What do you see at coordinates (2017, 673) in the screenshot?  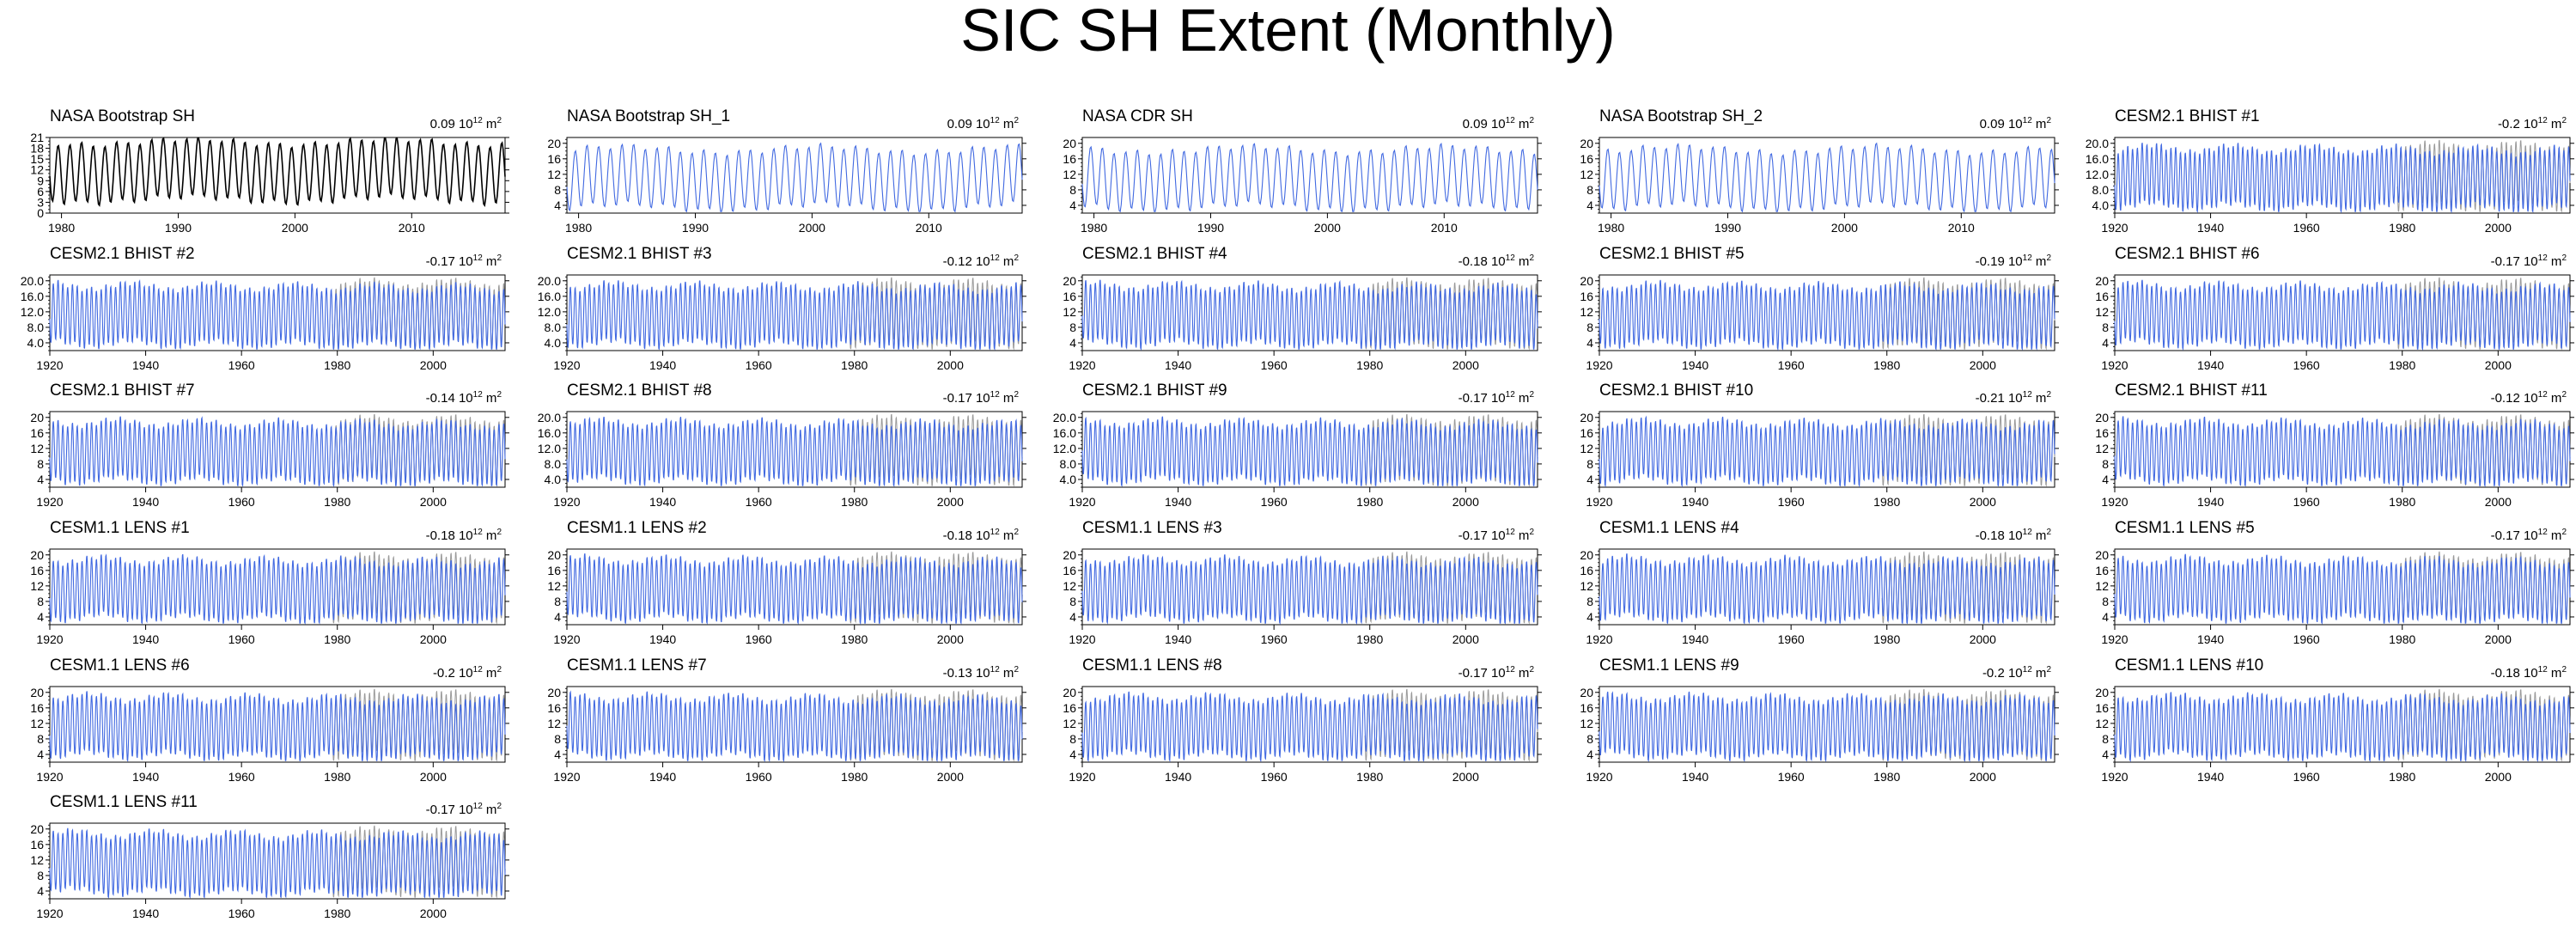 I see `trend-label: -0.2 1012 m2` at bounding box center [2017, 673].